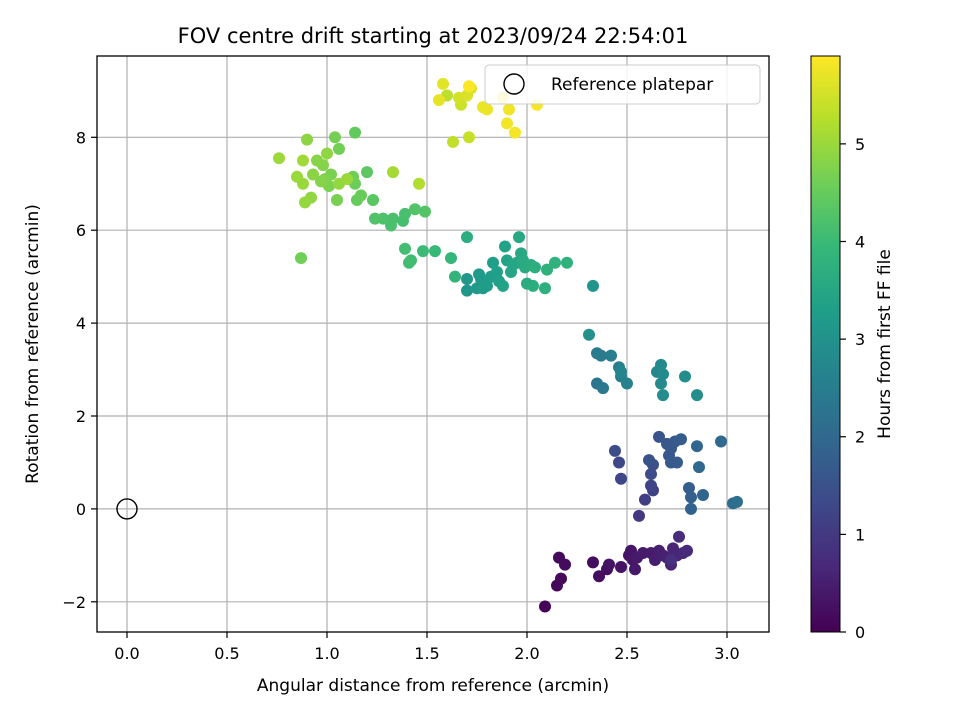  Describe the element at coordinates (326, 653) in the screenshot. I see `x-tick-label: 1.0` at that location.